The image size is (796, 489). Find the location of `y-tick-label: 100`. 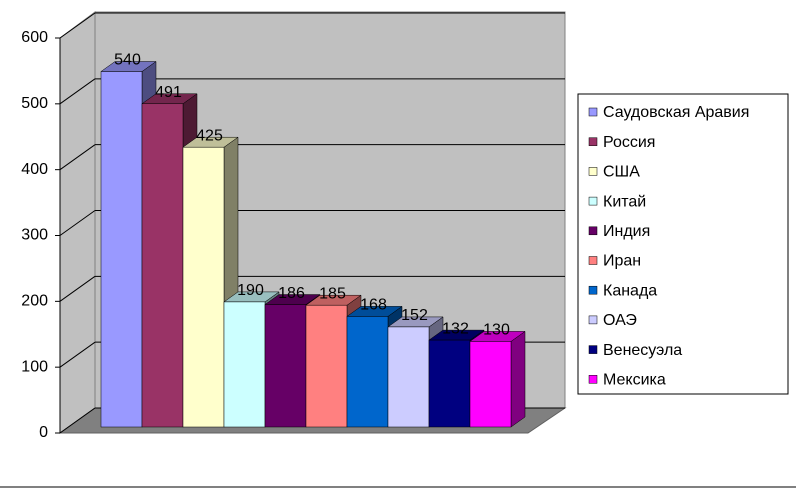

y-tick-label: 100 is located at coordinates (34, 366).